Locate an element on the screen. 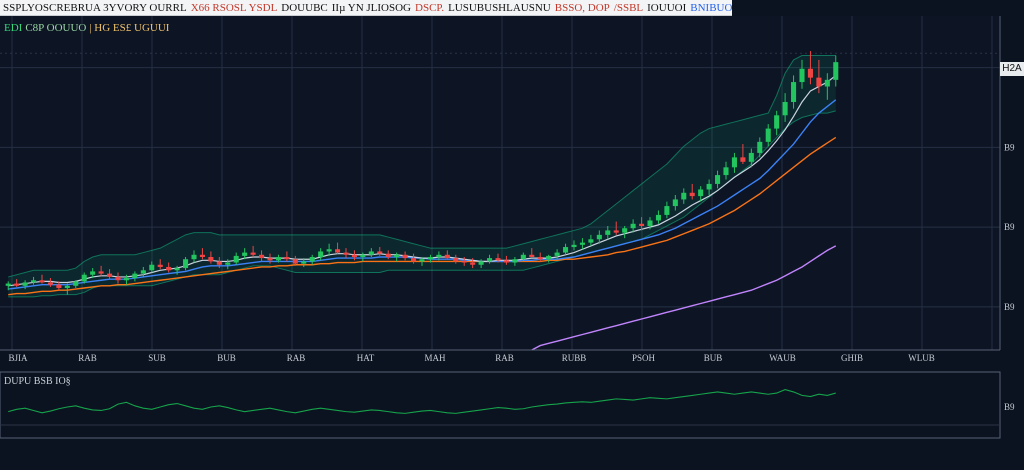  x-tick-label: WAUB is located at coordinates (782, 358).